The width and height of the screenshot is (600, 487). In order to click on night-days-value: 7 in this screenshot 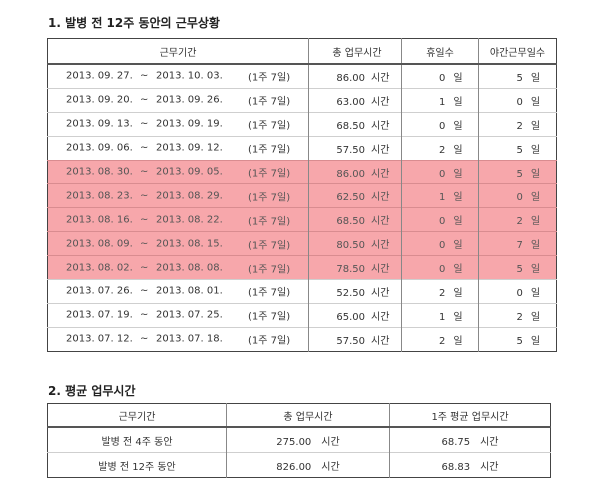, I will do `click(519, 246)`.